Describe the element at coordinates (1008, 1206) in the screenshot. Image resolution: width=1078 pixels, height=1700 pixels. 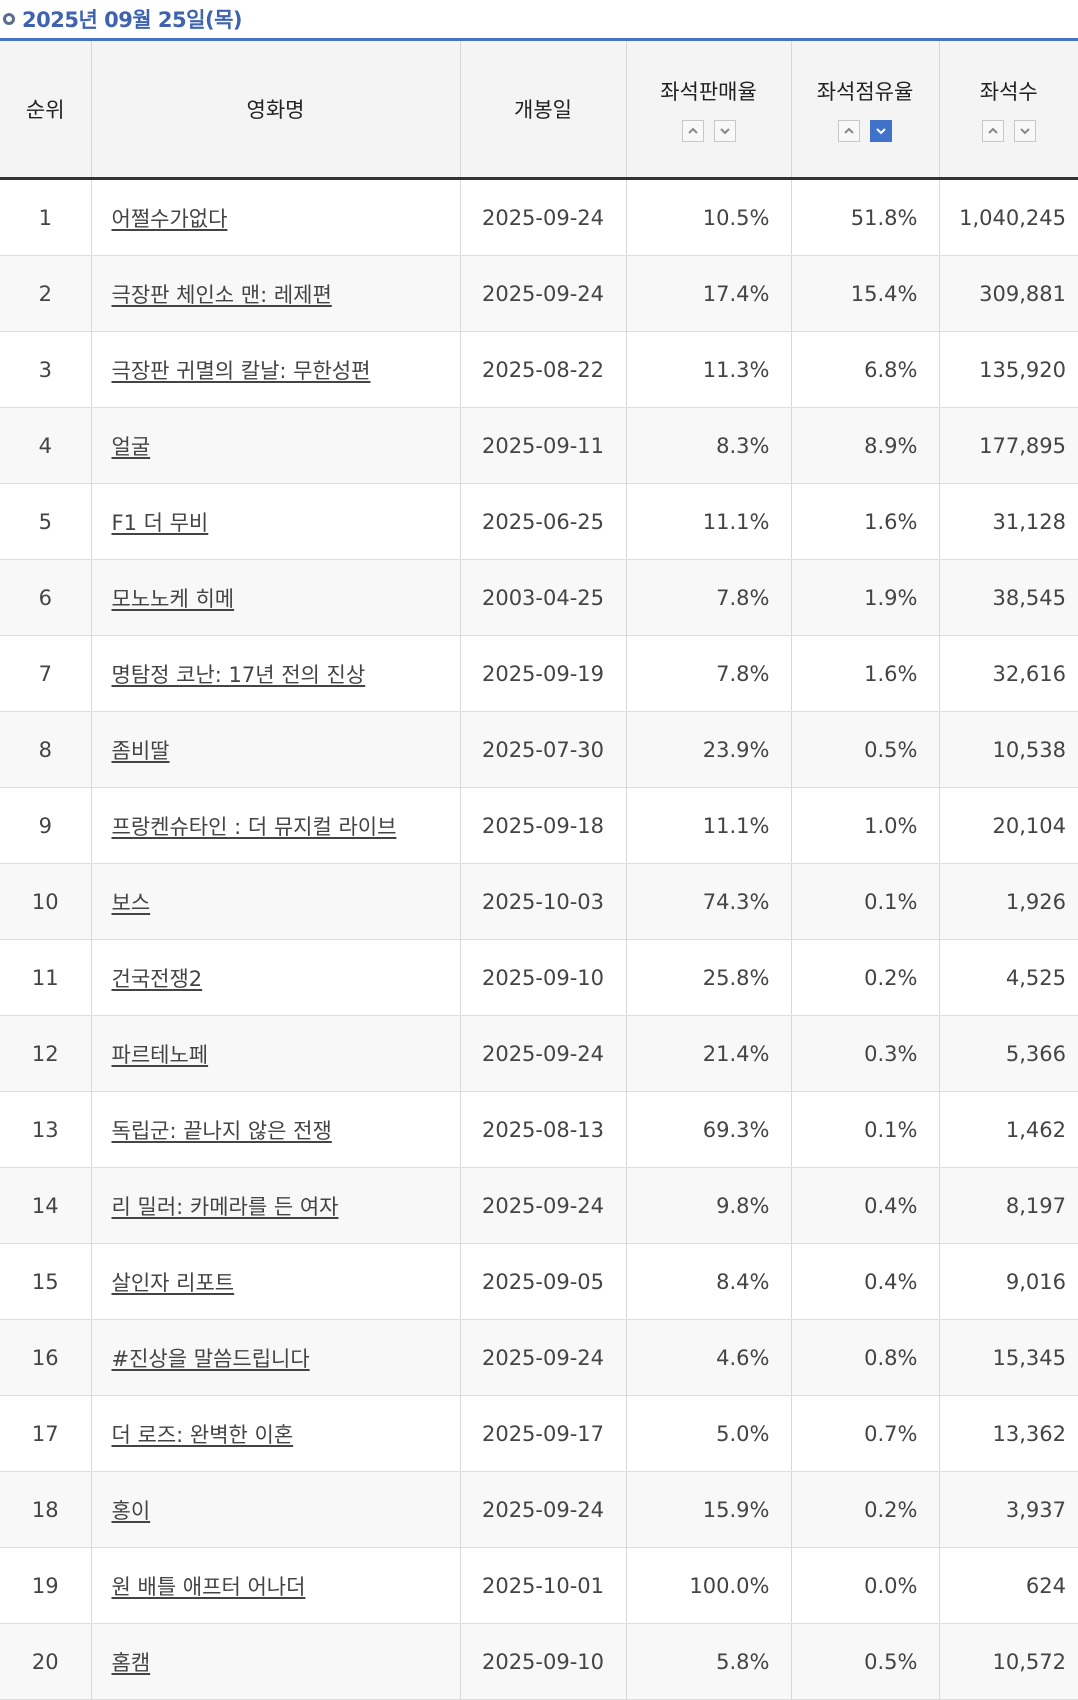
I see `seats-cell: 8,197` at that location.